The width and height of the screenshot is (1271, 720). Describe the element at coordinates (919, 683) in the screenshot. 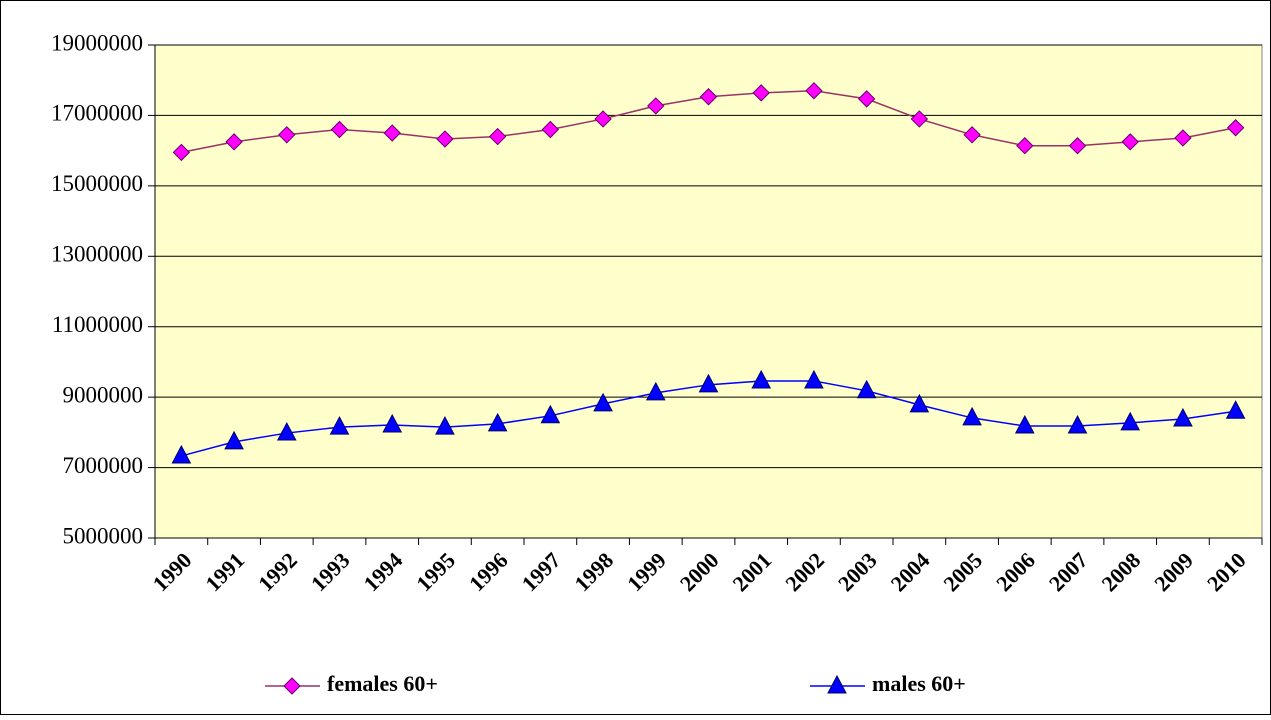

I see `legend-label: males 60+` at that location.